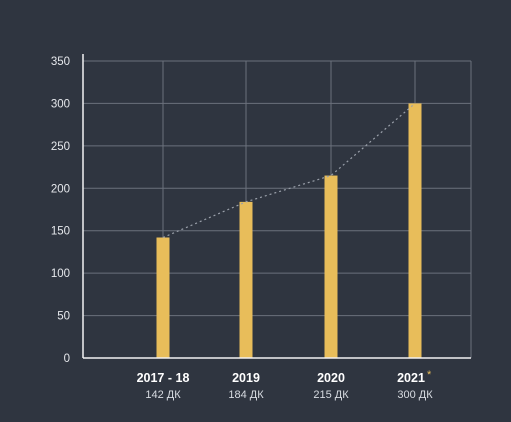 This screenshot has width=511, height=422. What do you see at coordinates (60, 147) in the screenshot?
I see `y-tick-label: 250` at bounding box center [60, 147].